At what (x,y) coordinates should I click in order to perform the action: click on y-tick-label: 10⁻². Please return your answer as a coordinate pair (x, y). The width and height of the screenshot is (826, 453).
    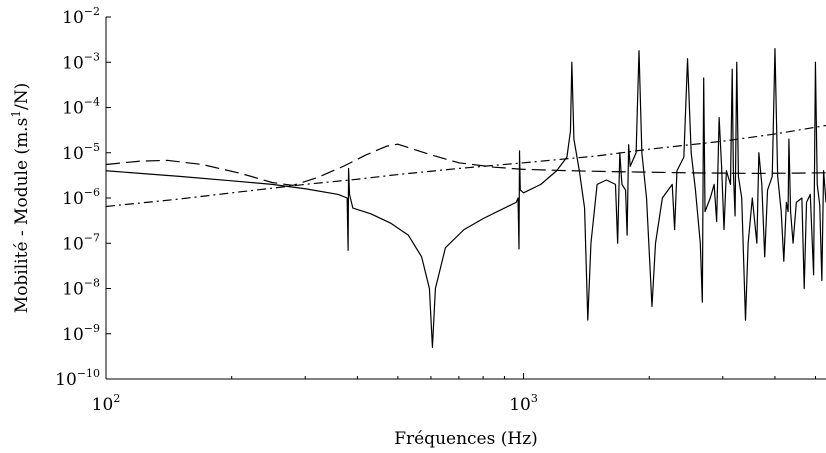
    Looking at the image, I should click on (81, 16).